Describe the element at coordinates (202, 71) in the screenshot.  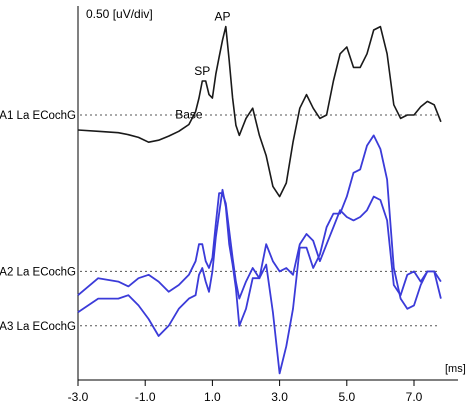
I see `peak-label-sp: SP` at that location.